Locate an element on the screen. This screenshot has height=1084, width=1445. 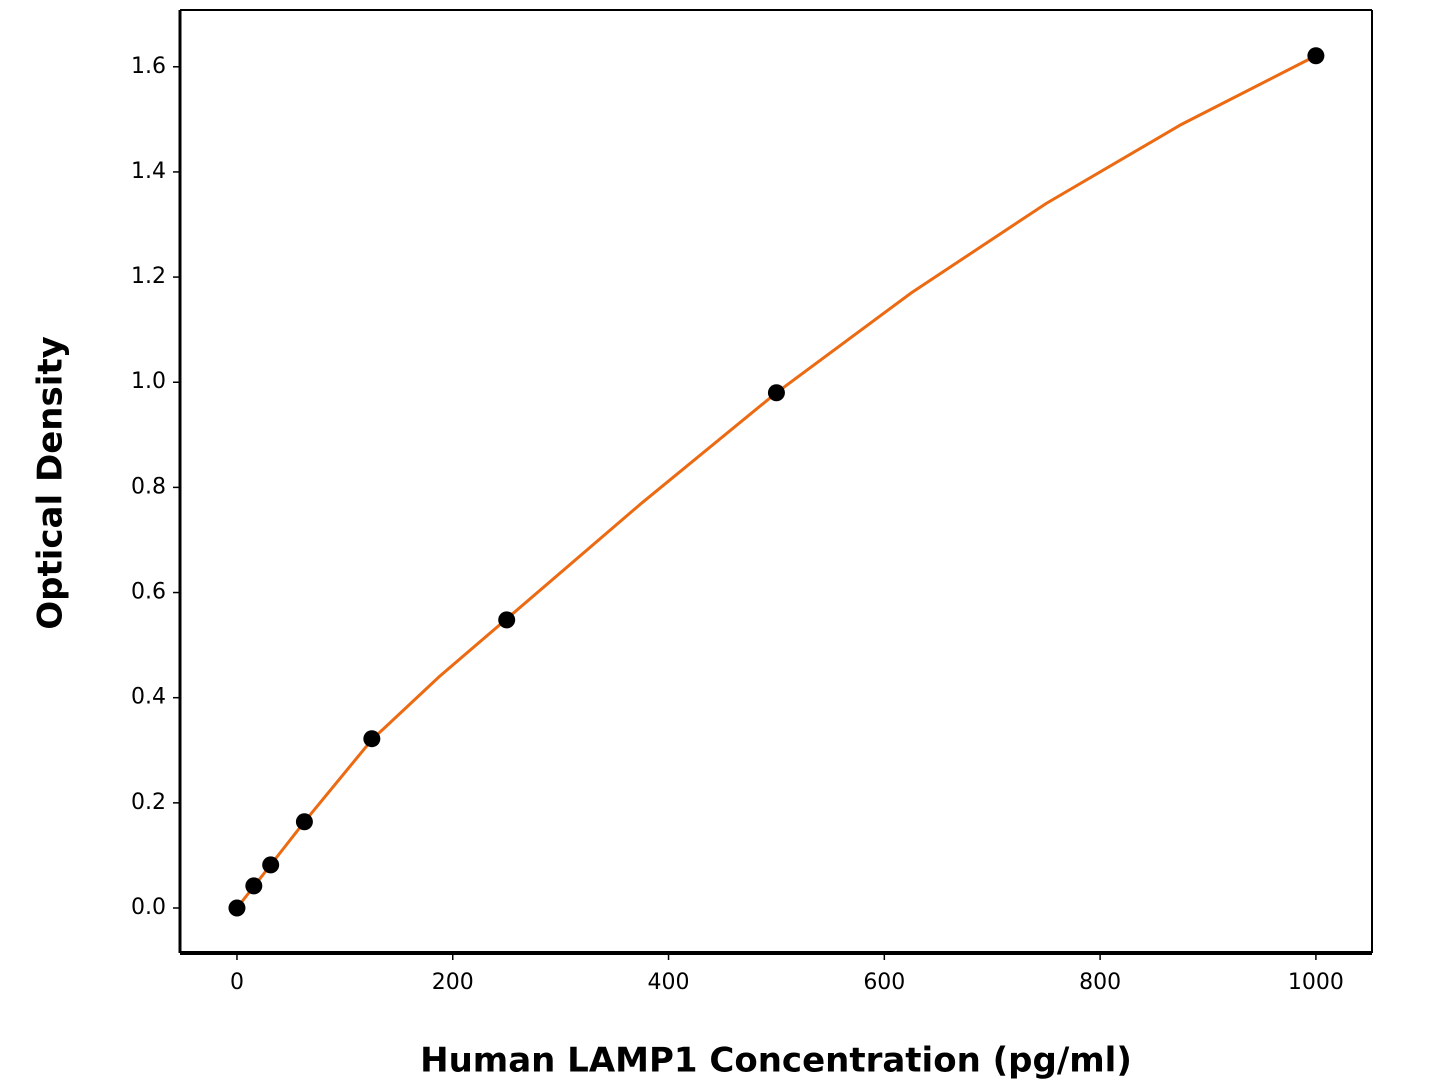
y-tick-label: 0.2 is located at coordinates (148, 802).